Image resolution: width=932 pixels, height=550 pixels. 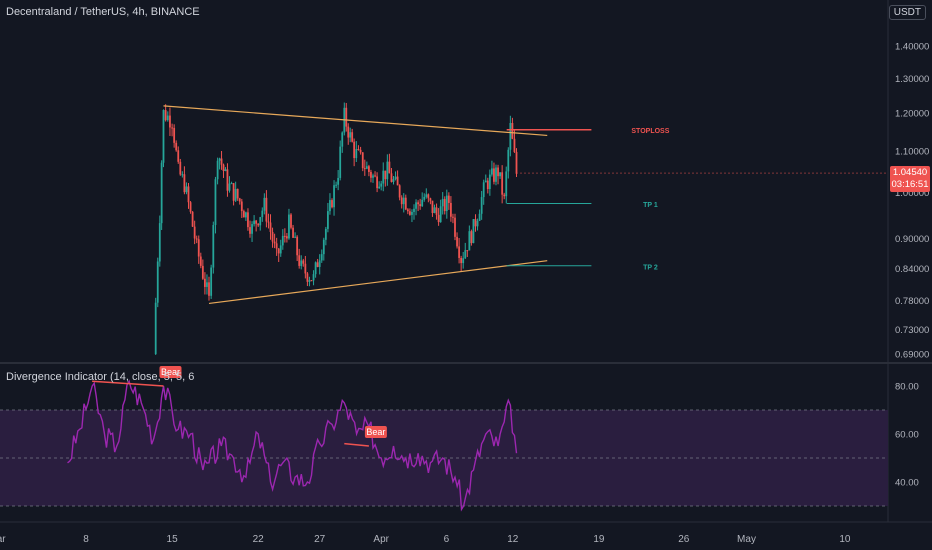 I want to click on time-tick-label: 19, so click(x=599, y=539).